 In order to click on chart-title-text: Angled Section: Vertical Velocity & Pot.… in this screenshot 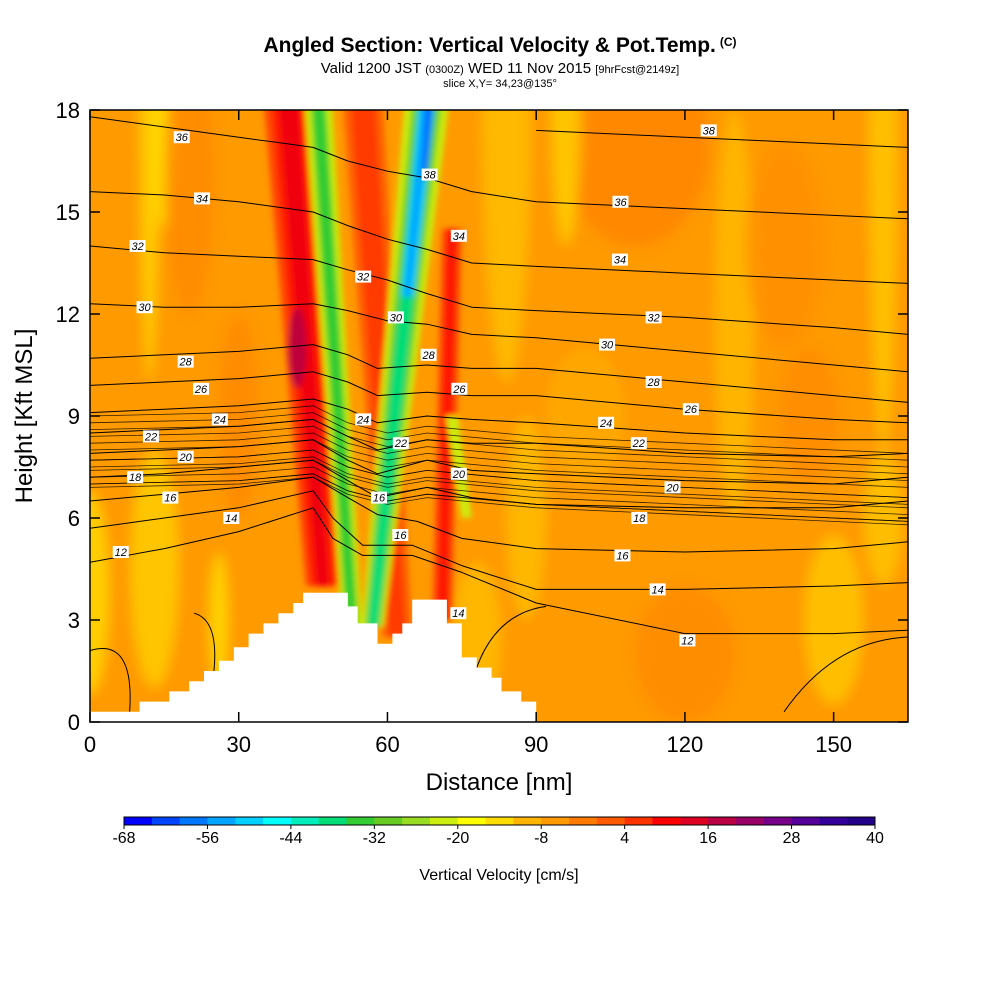, I will do `click(489, 45)`.